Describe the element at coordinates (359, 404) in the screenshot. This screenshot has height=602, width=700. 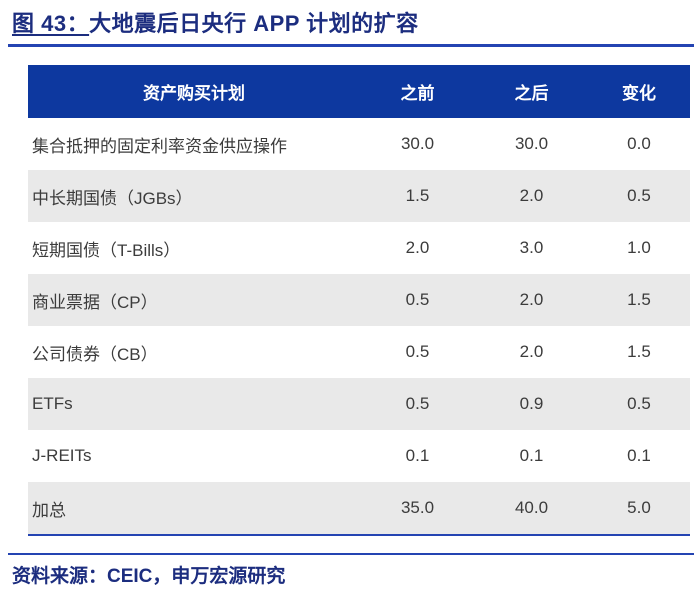
I see `table-row: ETFs 0.5 0.9 0.5` at that location.